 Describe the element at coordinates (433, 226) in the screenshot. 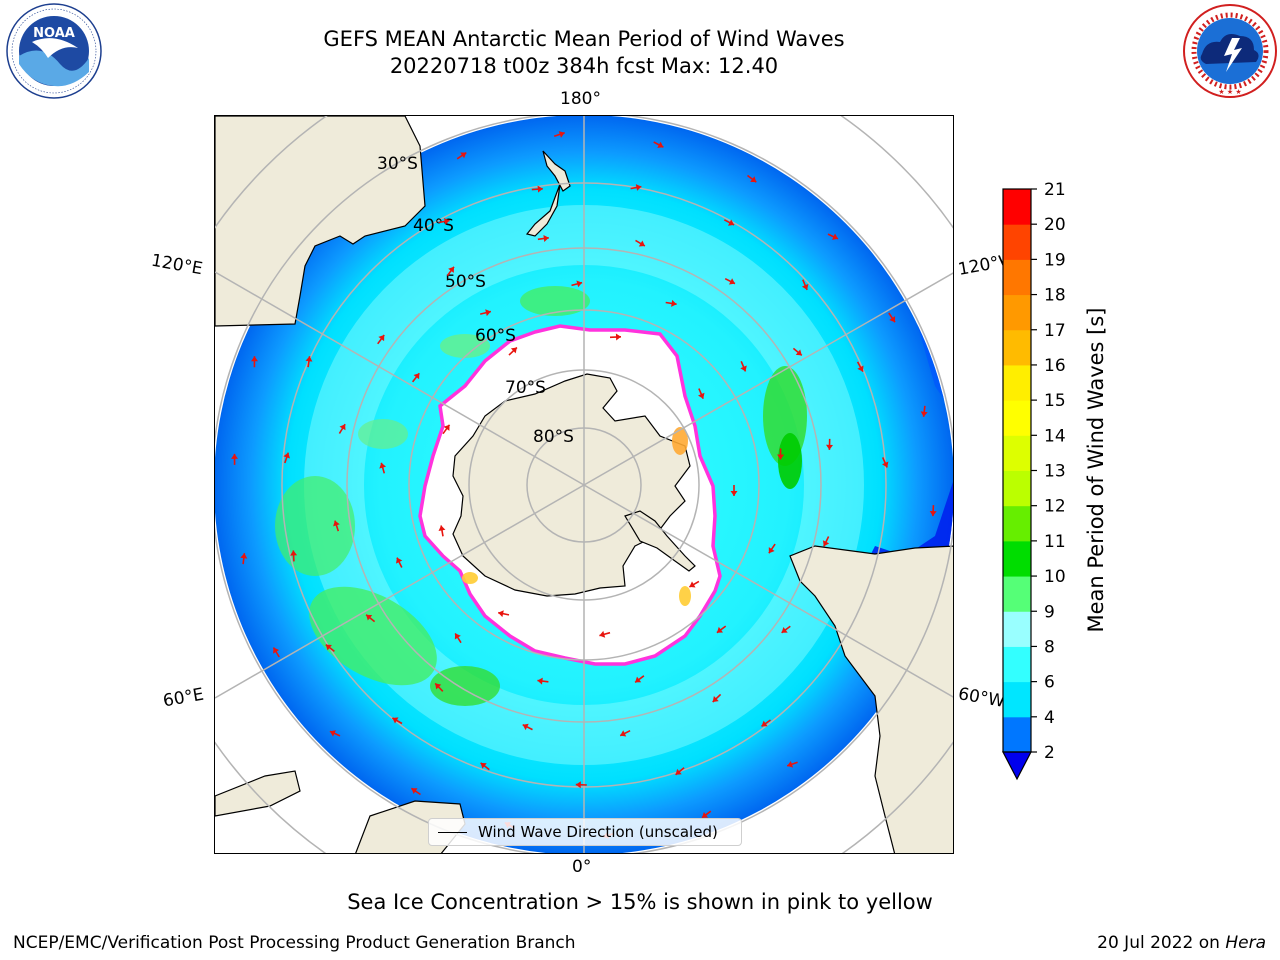

I see `lat-label-40s: 40°S` at that location.